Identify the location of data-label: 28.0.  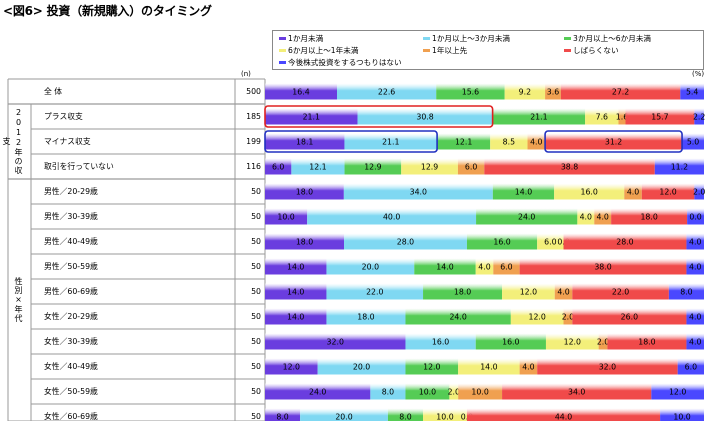
(624, 242).